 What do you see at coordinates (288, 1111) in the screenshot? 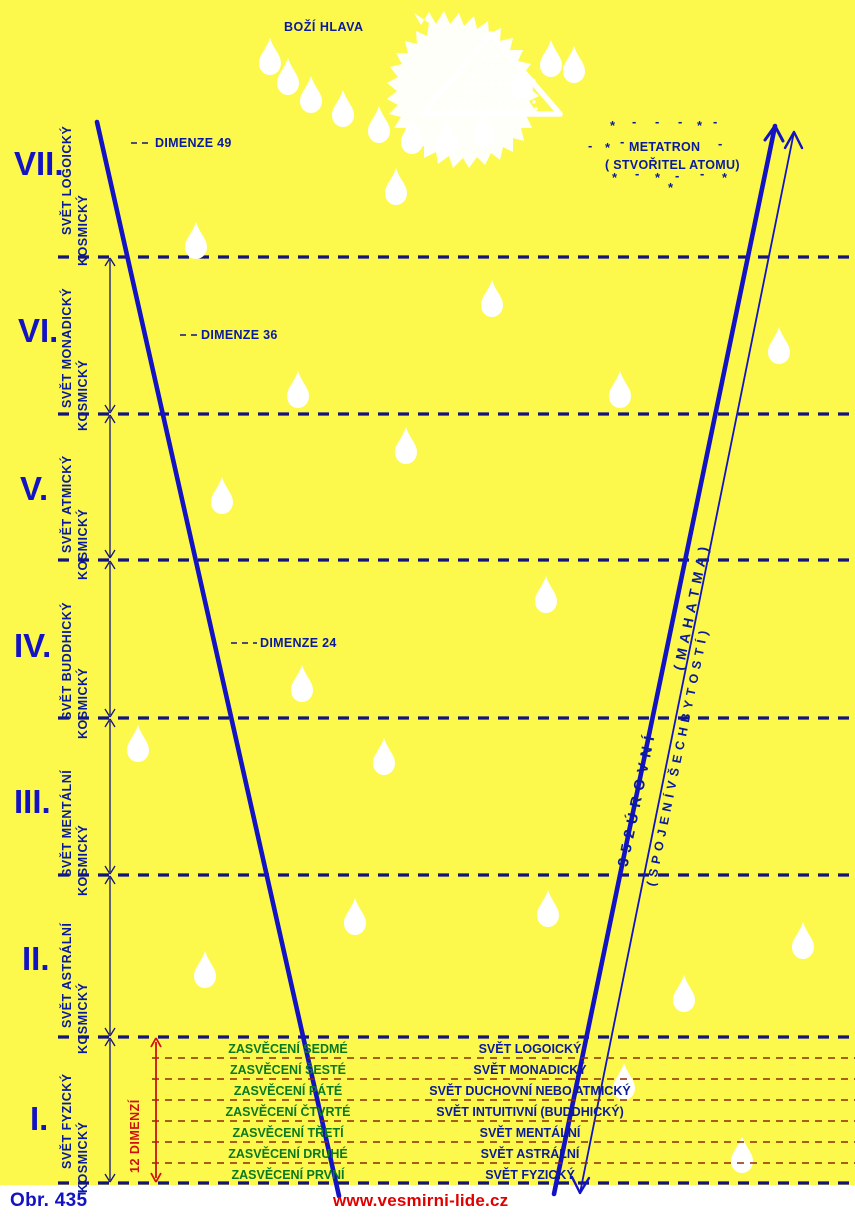
I see `table-row: ZASVĚCENÍ ČTVRTÉ` at bounding box center [288, 1111].